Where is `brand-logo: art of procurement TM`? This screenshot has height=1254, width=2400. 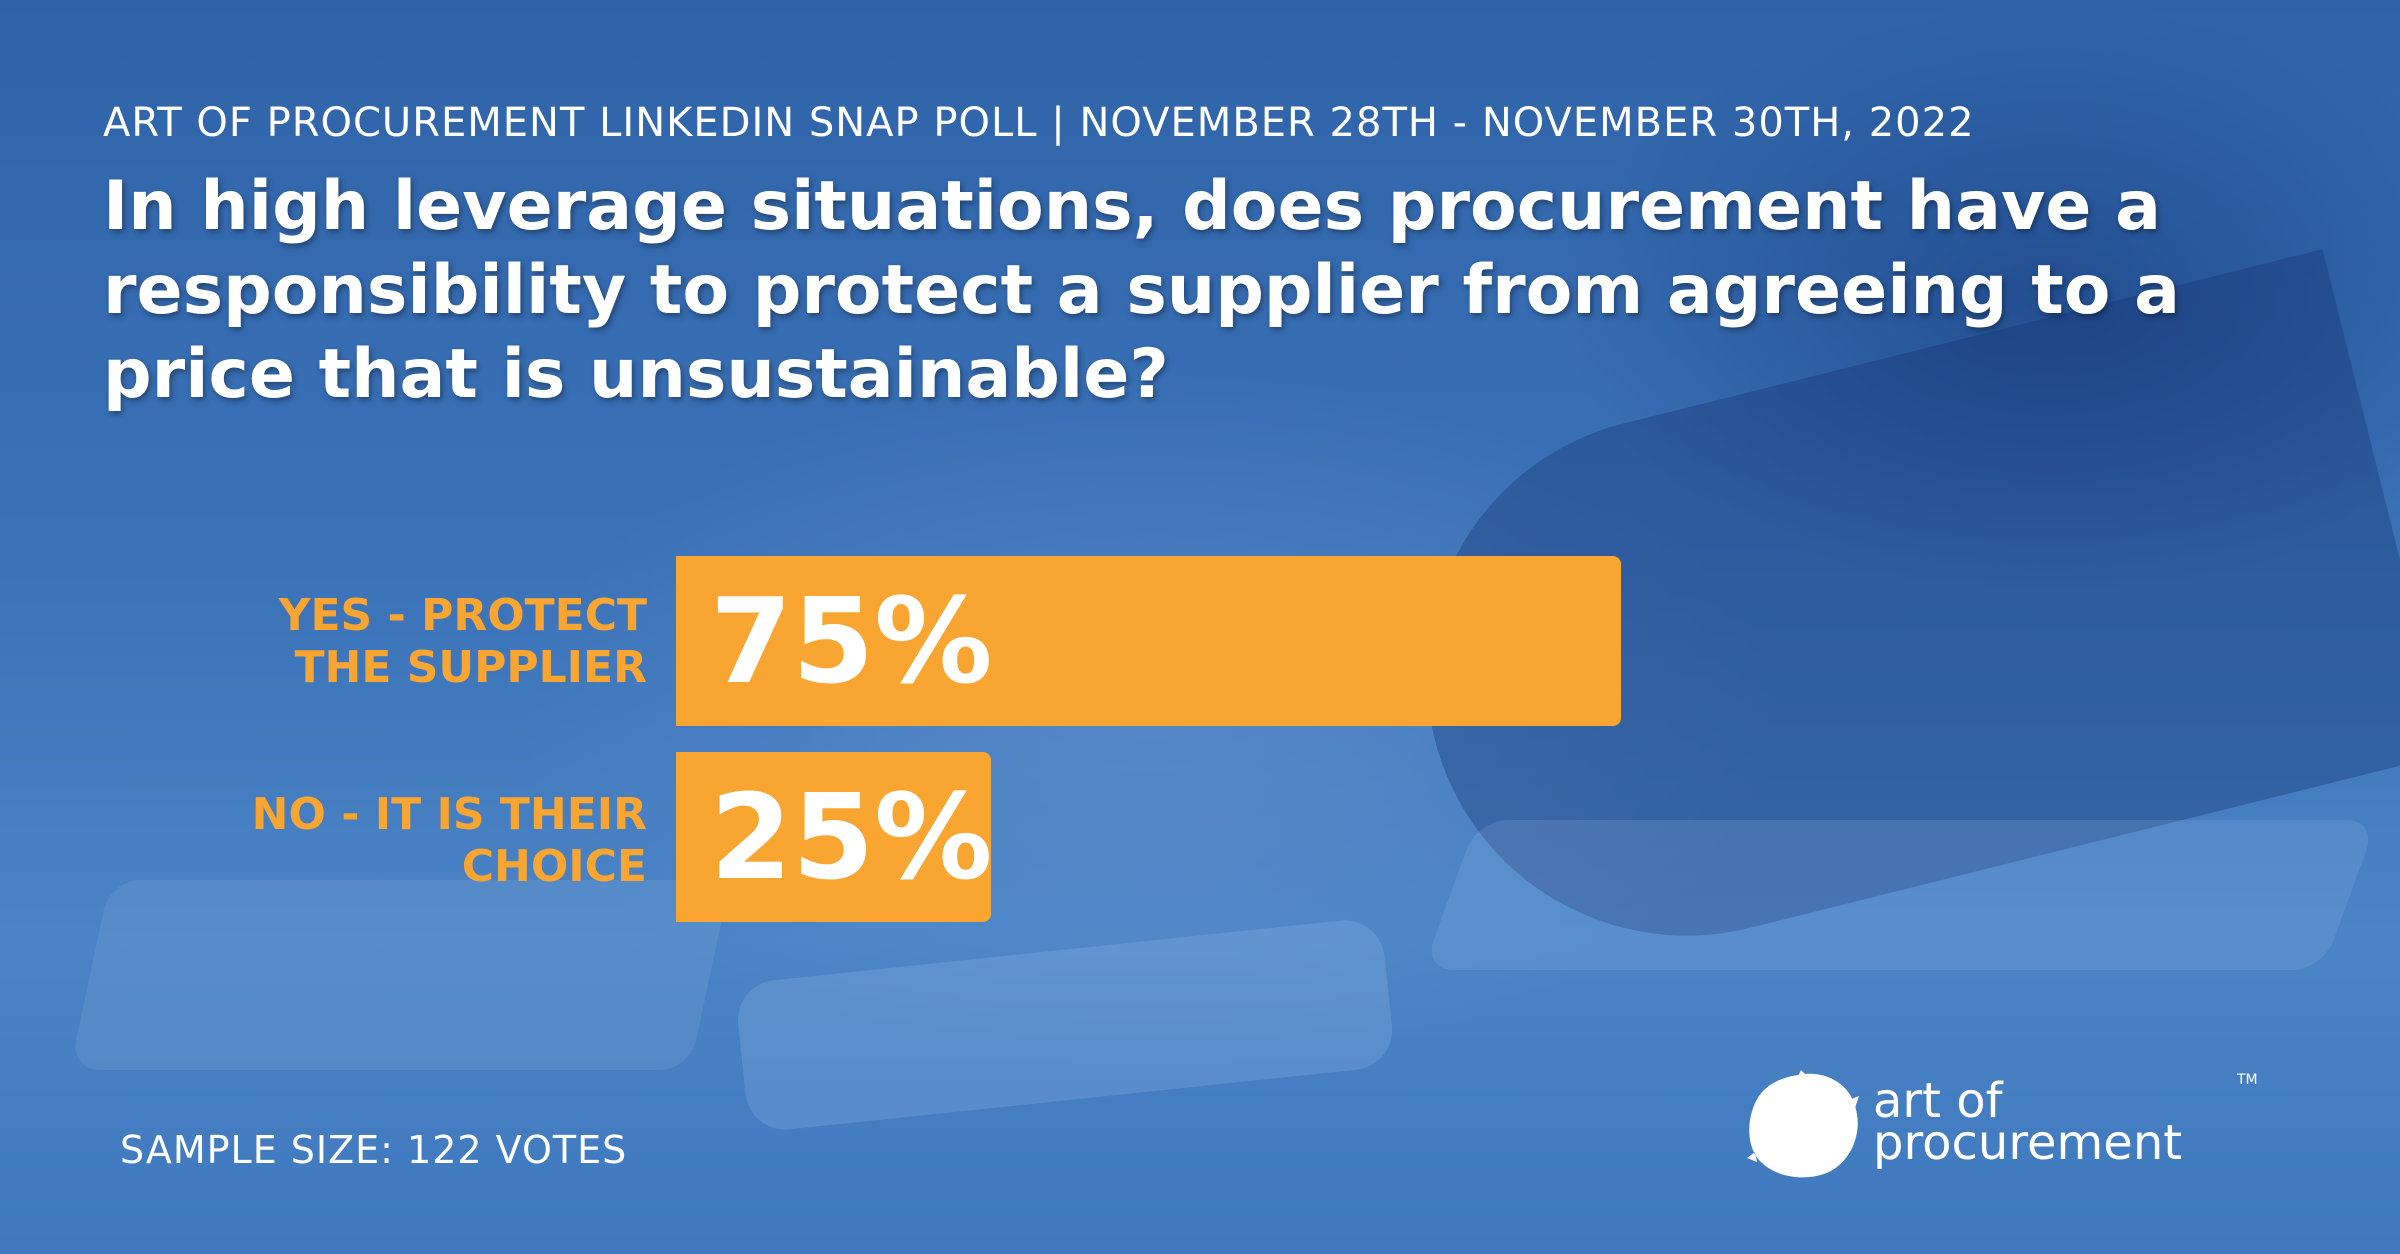 brand-logo: art of procurement TM is located at coordinates (2005, 1130).